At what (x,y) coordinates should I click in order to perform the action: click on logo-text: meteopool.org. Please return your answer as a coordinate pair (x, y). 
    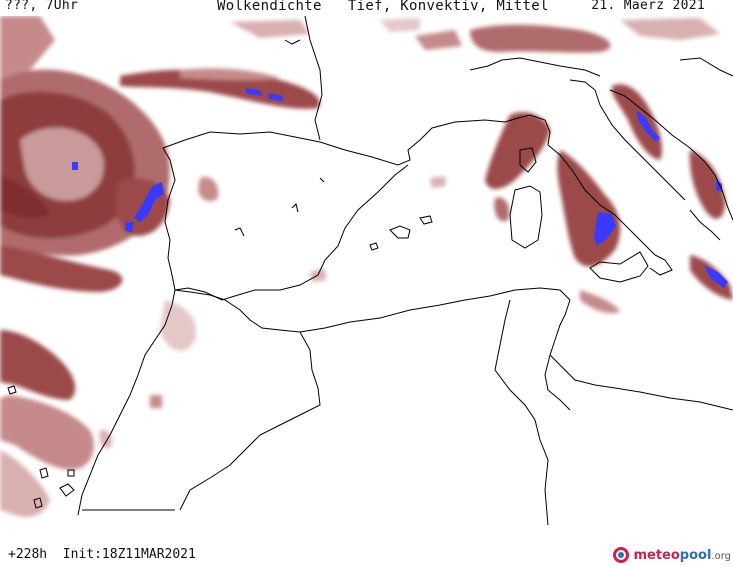
    Looking at the image, I should click on (682, 555).